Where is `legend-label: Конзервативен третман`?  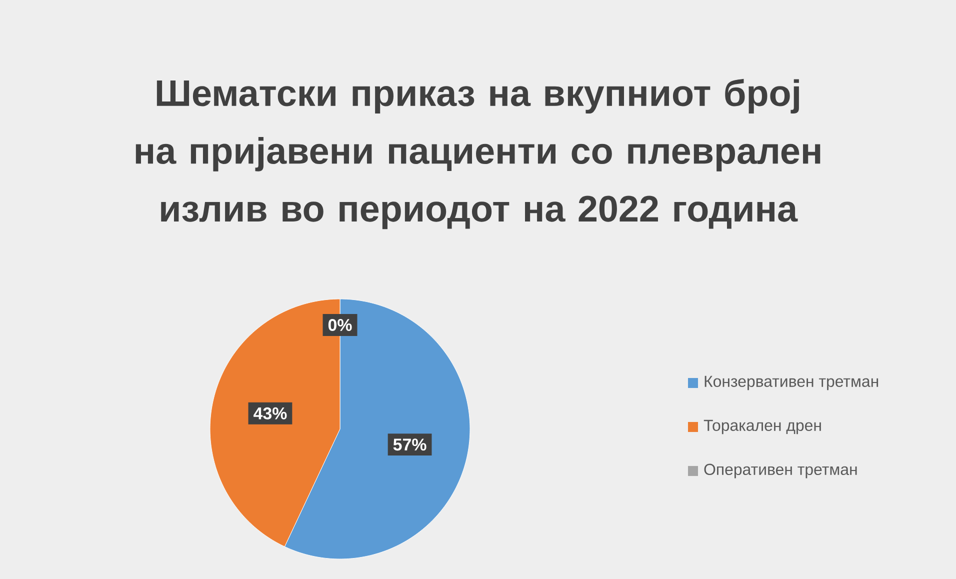 legend-label: Конзервативен третман is located at coordinates (791, 383).